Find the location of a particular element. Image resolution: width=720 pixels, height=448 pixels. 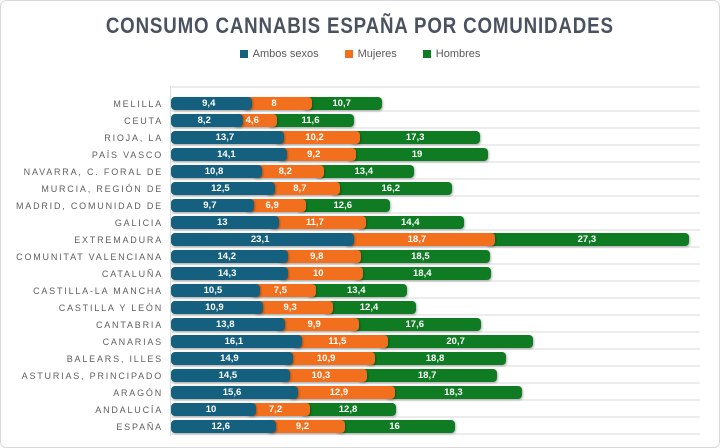

category-label: COMUNITAT VALENCIANA is located at coordinates (89, 257).